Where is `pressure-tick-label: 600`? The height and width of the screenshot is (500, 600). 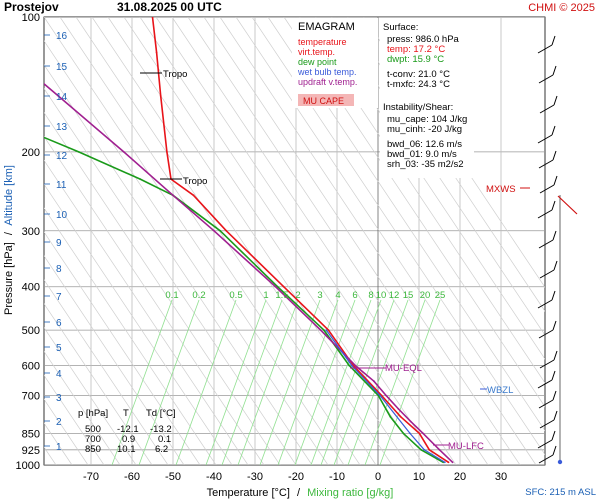 pressure-tick-label: 600 is located at coordinates (31, 367).